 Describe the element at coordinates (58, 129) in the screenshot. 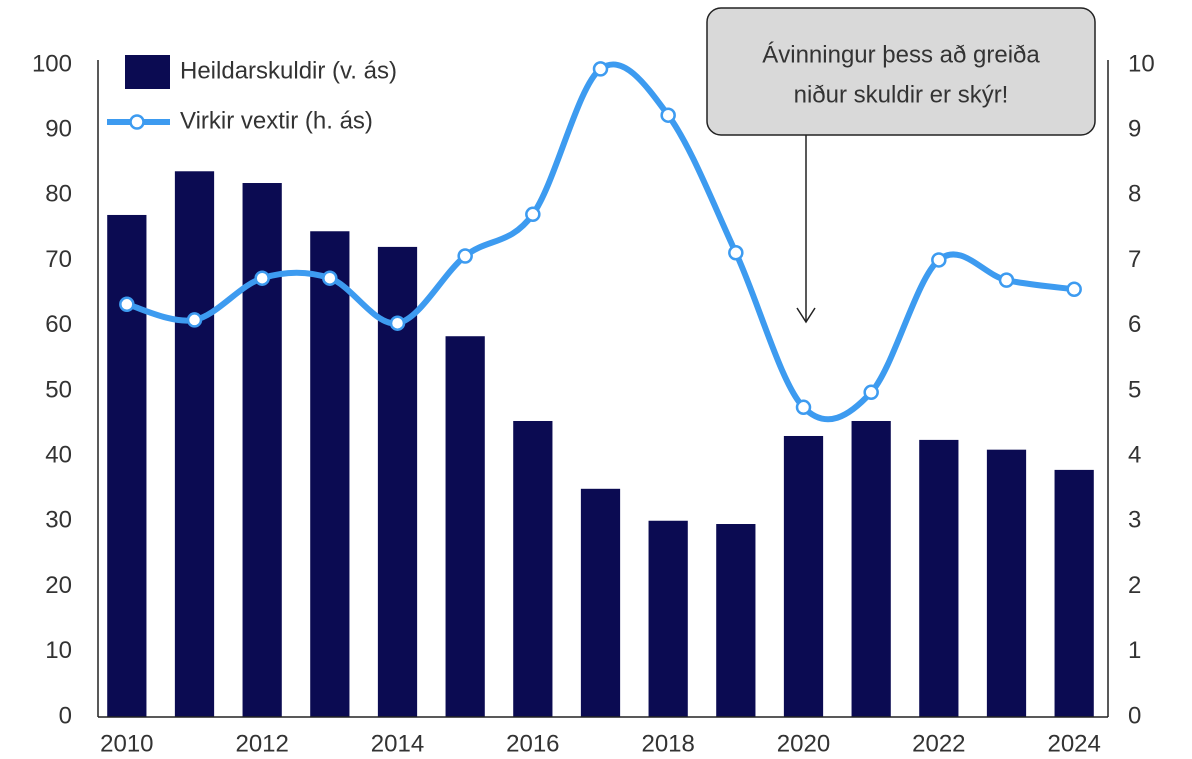

I see `y-tick-label: 90` at that location.